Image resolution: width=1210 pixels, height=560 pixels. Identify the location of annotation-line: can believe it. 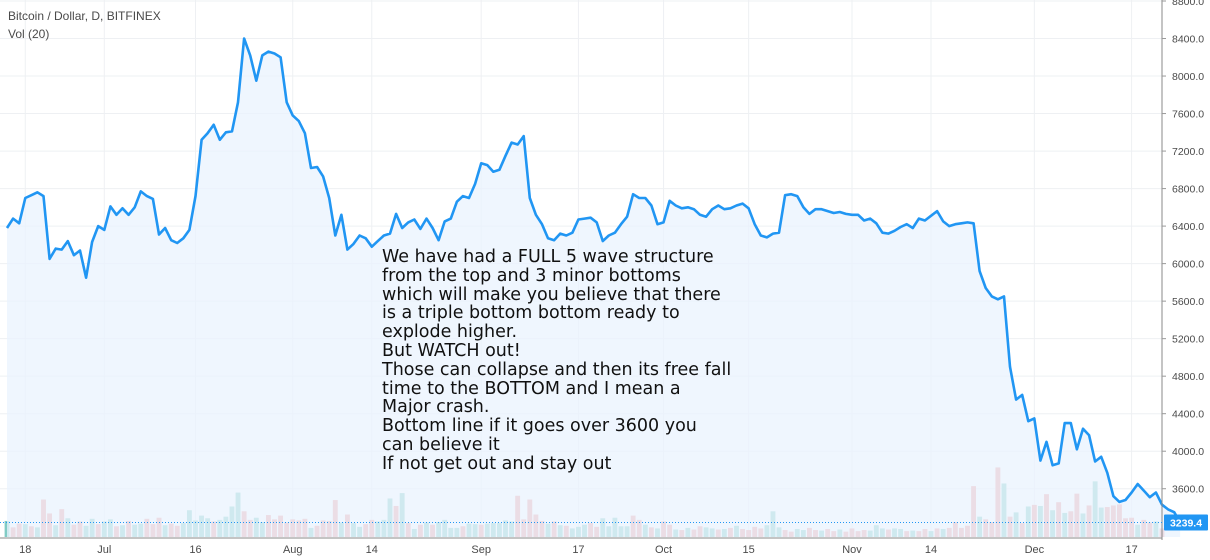
(441, 444).